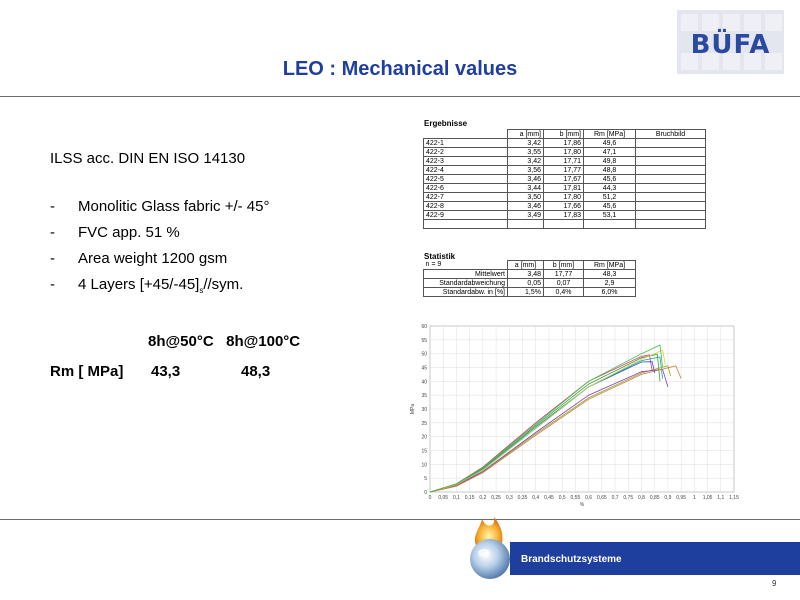 This screenshot has width=800, height=600. I want to click on y-tick-label: 30, so click(424, 410).